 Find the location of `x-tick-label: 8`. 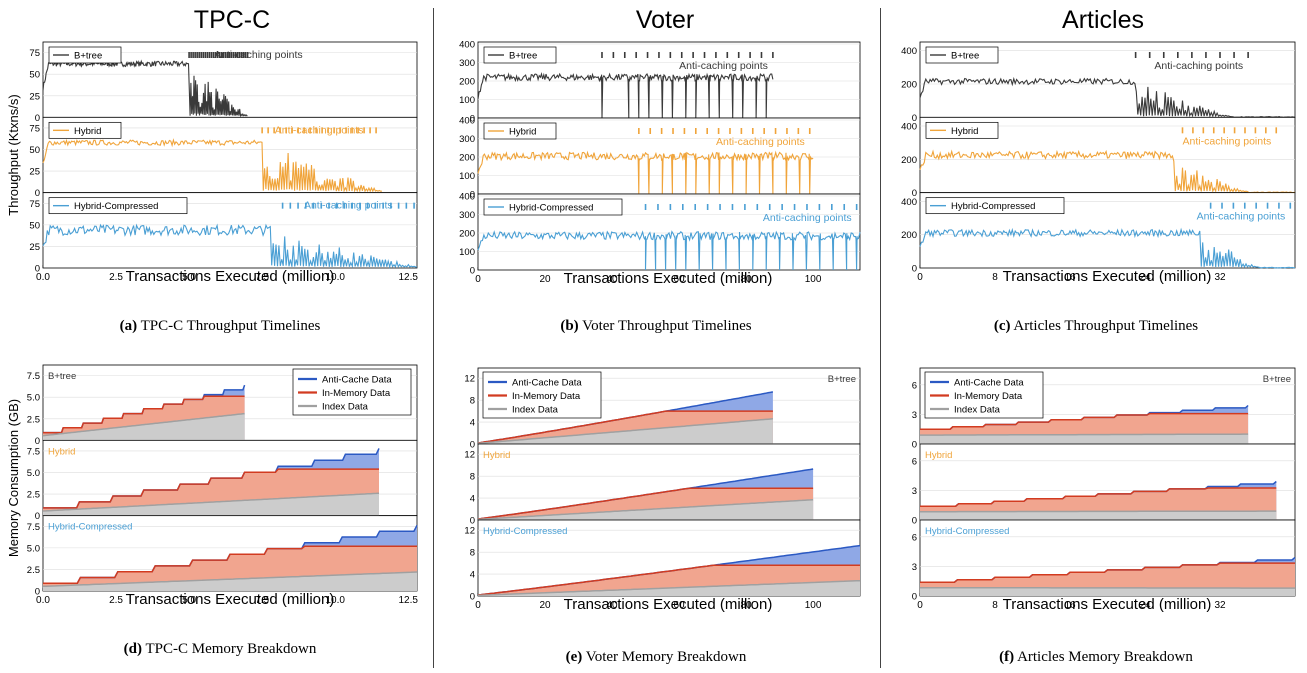

x-tick-label: 8 is located at coordinates (995, 277).